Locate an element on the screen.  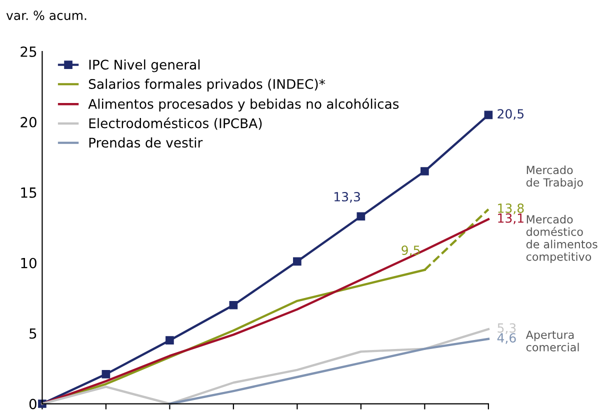
y-tick-label: 0 is located at coordinates (32, 404).